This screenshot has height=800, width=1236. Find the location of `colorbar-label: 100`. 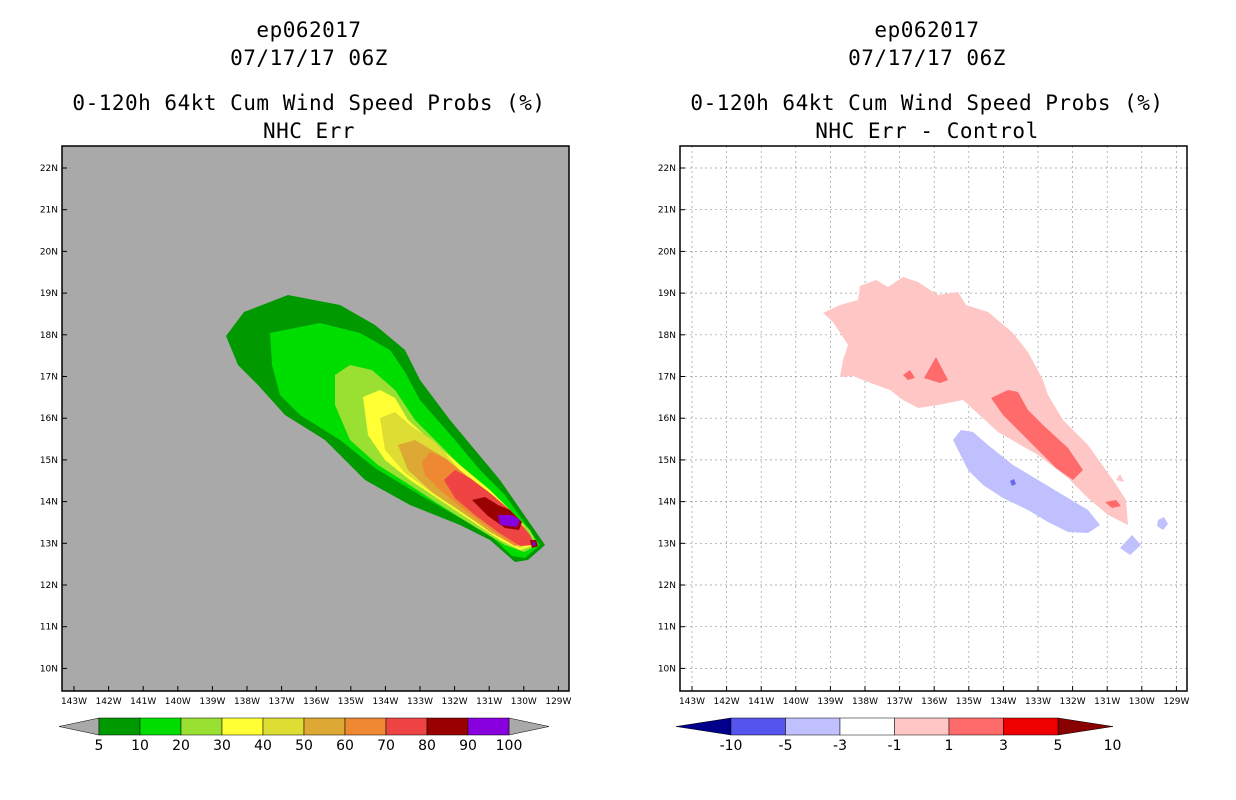

colorbar-label: 100 is located at coordinates (509, 746).